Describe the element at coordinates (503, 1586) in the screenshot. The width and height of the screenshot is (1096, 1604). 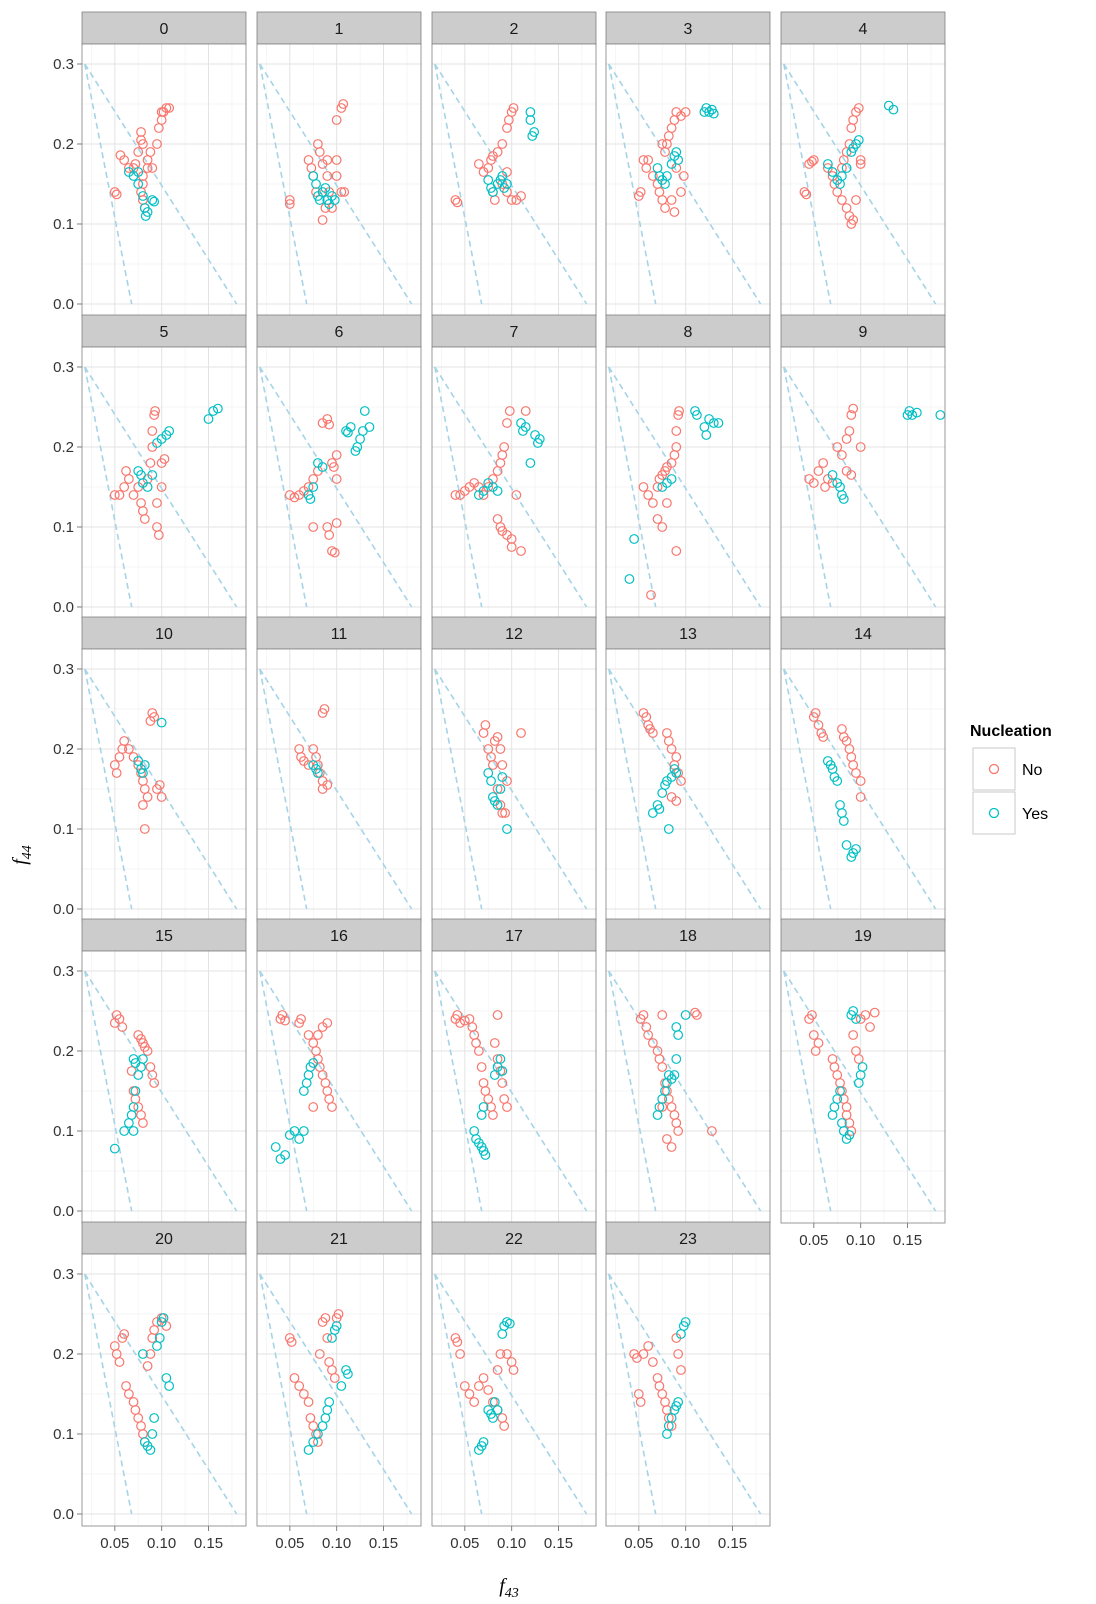
I see `x-axis-title-main: f` at that location.